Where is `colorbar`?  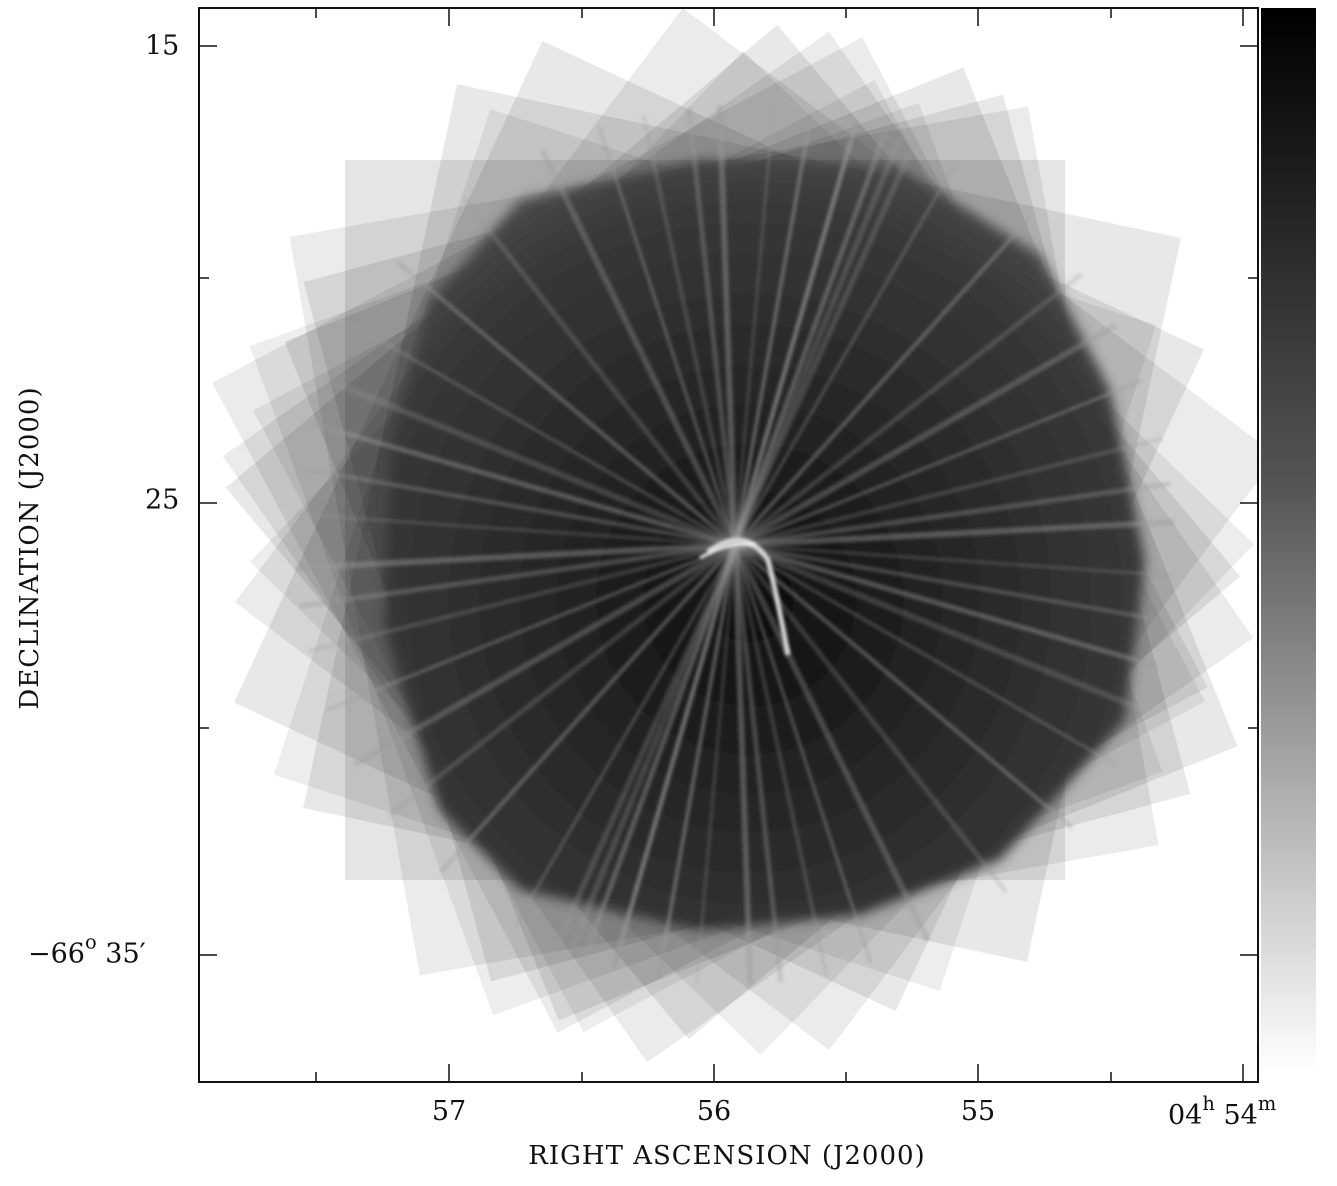 colorbar is located at coordinates (1288, 540).